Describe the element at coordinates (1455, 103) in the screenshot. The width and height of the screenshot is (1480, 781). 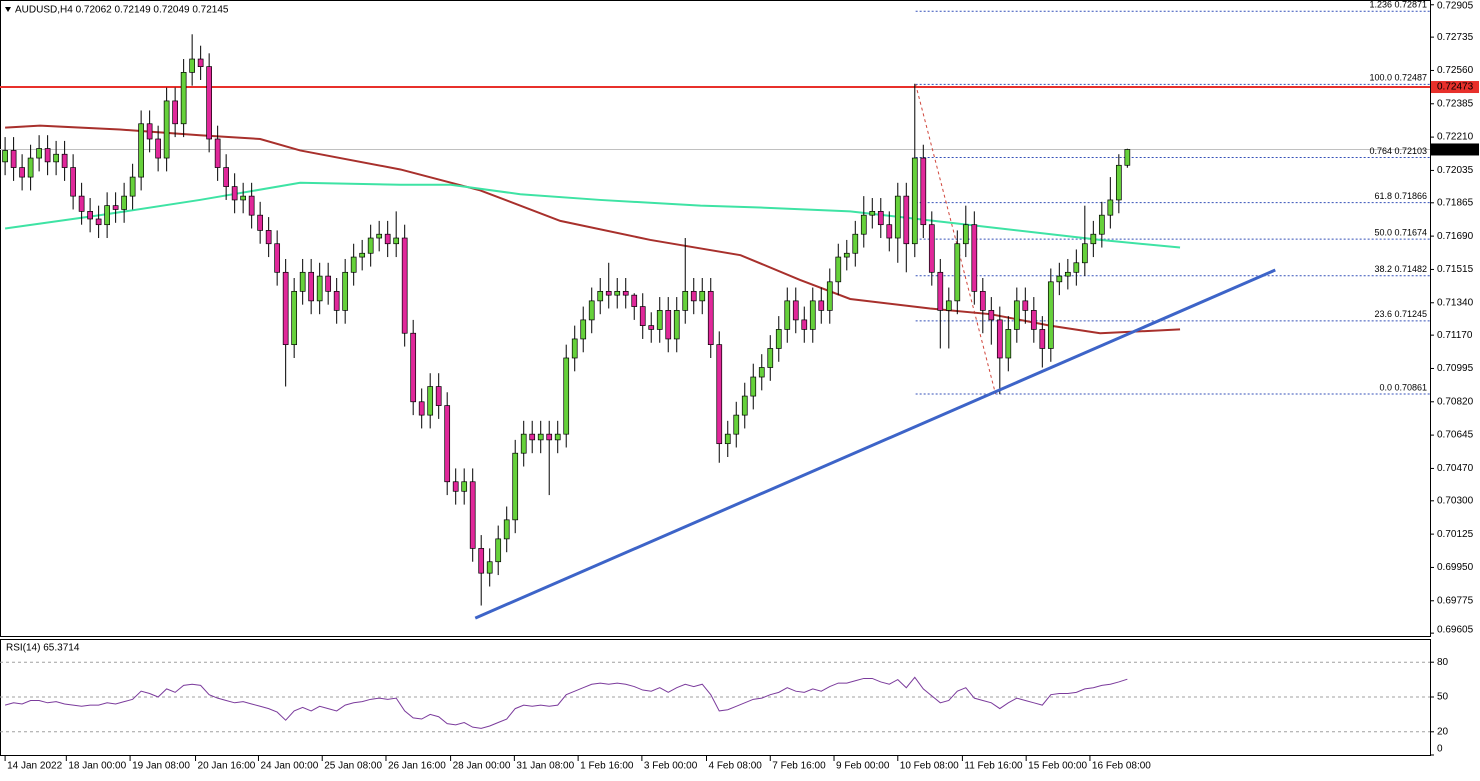
I see `y-tick-label: 0.72385` at that location.